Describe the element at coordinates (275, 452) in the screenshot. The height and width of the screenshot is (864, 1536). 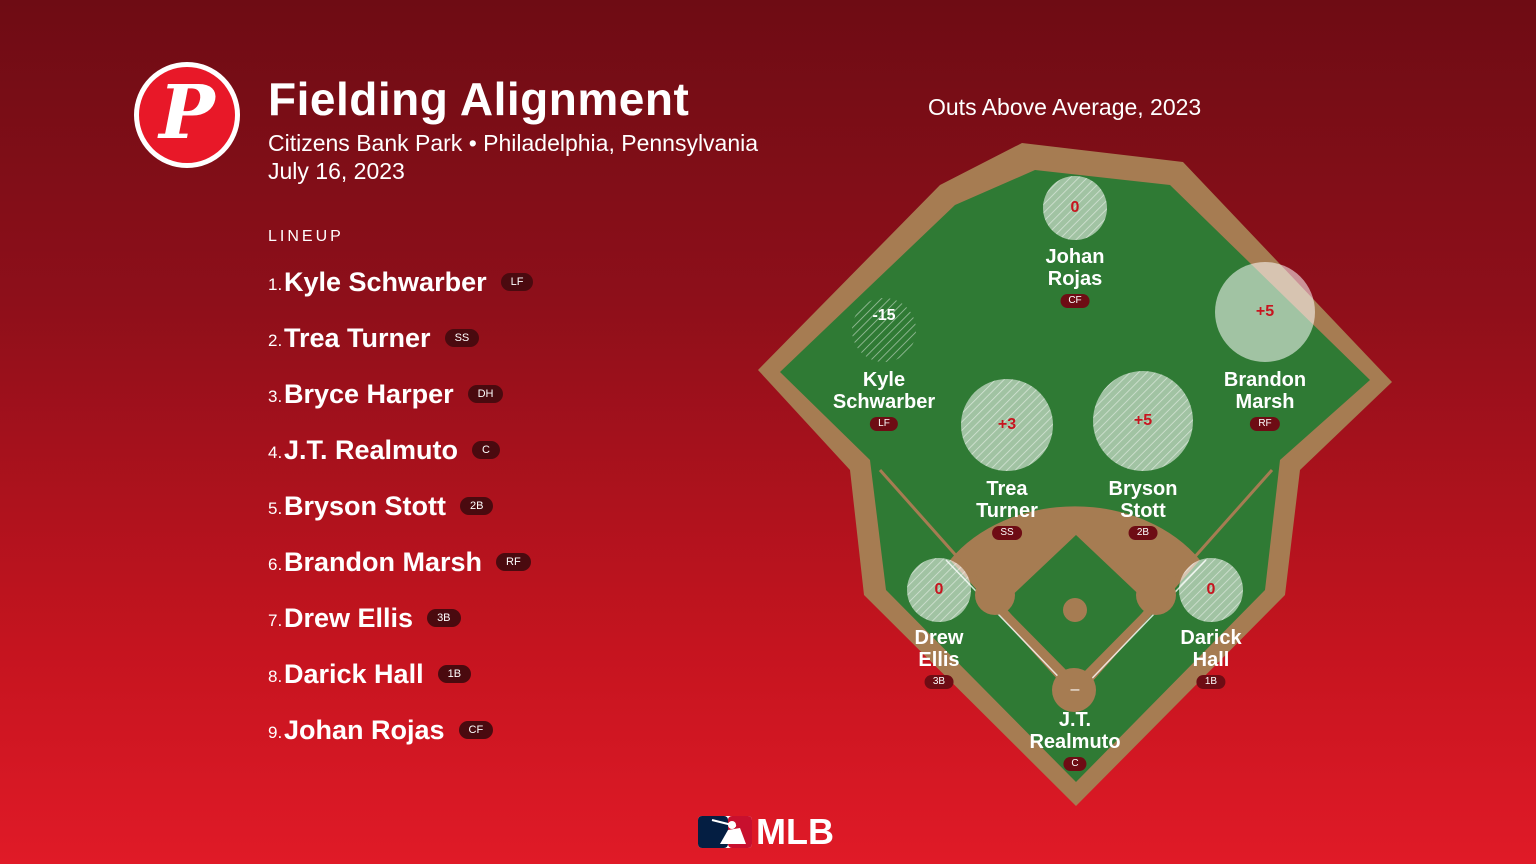
I see `batting-order: 4.` at that location.